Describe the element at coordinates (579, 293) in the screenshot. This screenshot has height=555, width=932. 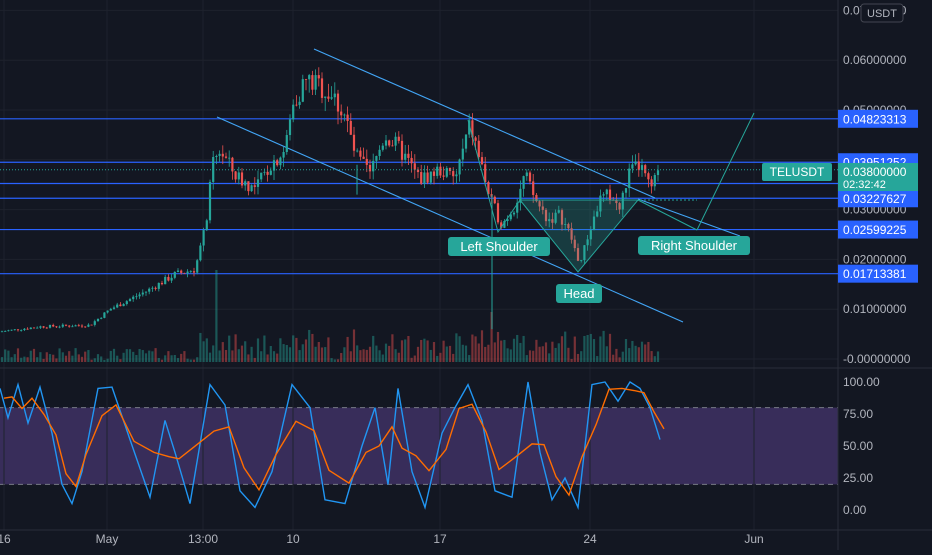
I see `label-head-bg` at that location.